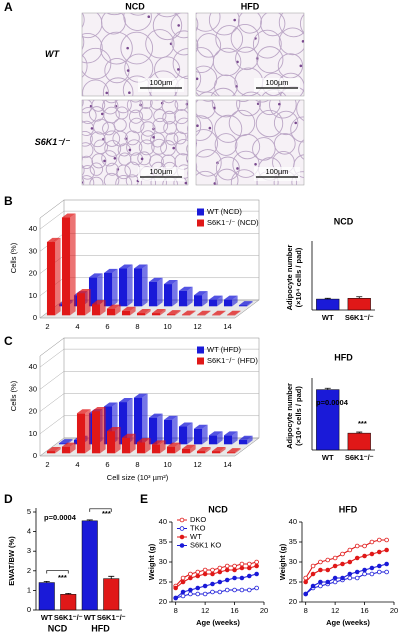  Describe the element at coordinates (8, 499) in the screenshot. I see `panel-letter: D` at that location.